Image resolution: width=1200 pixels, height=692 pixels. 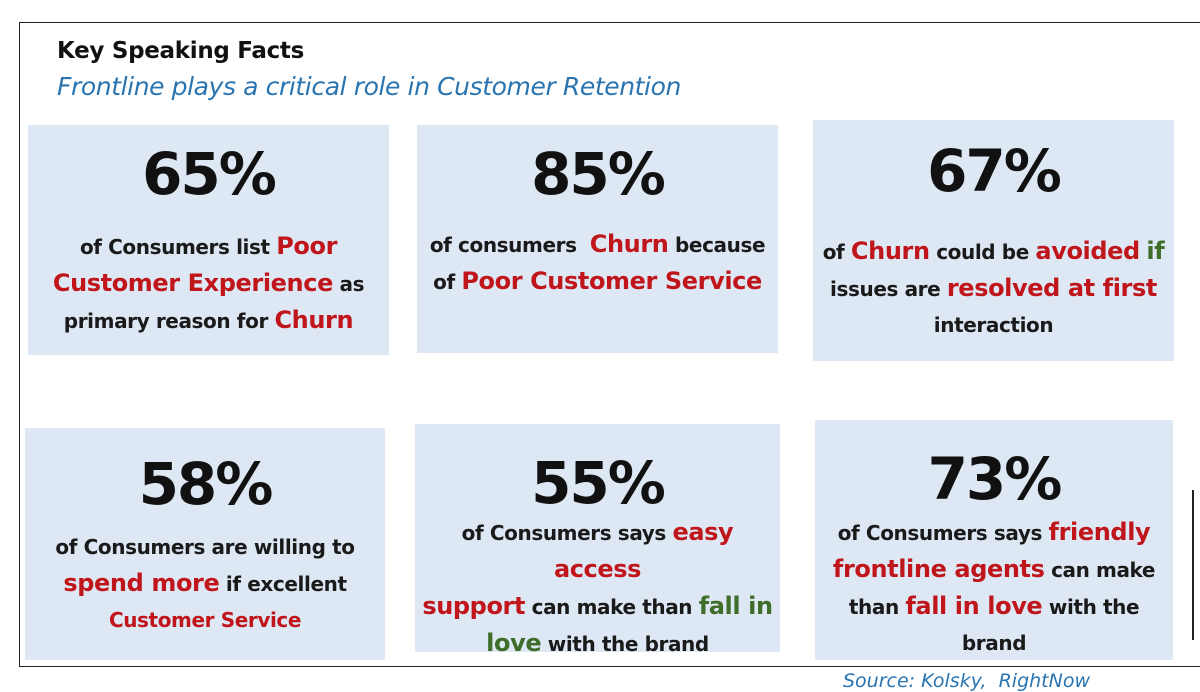 I want to click on fact-percent: 67%, so click(x=994, y=171).